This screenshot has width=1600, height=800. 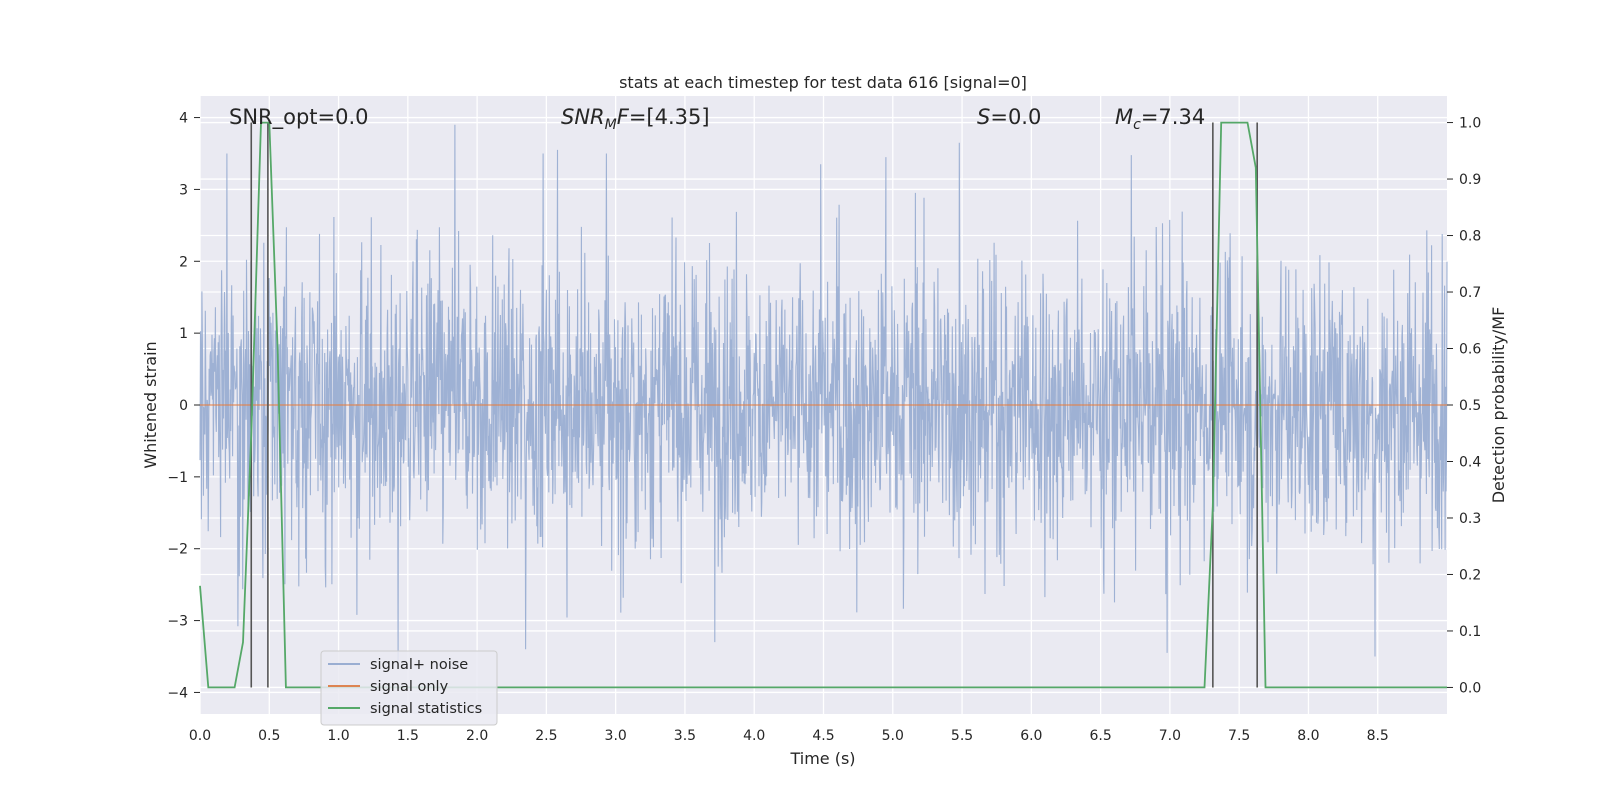 I want to click on x-tick-label: 4.0, so click(x=754, y=736).